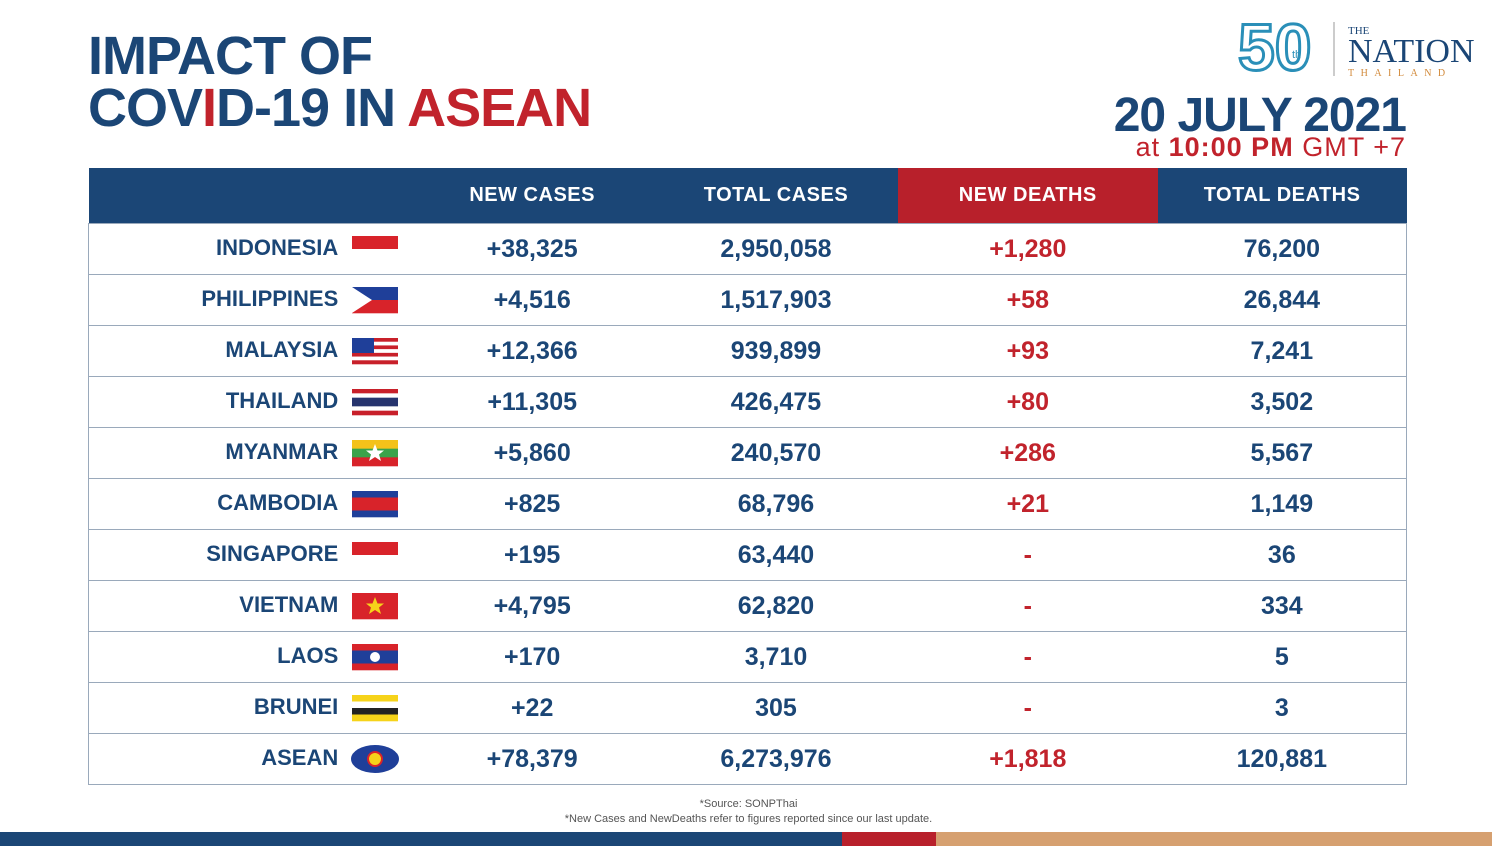 The height and width of the screenshot is (846, 1492). Describe the element at coordinates (209, 108) in the screenshot. I see `title-part: I` at that location.